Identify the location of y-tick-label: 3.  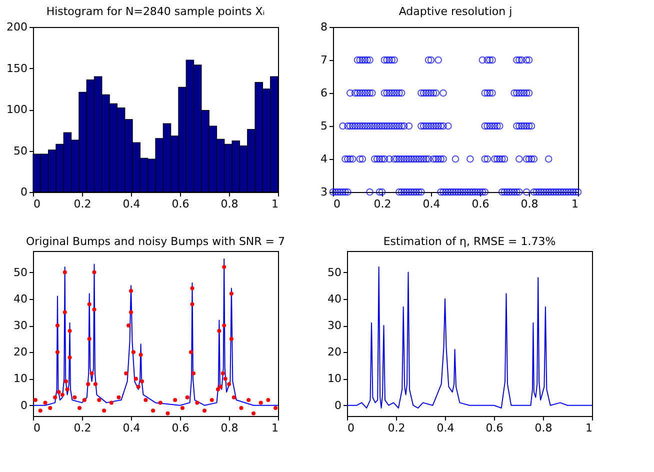
(324, 192).